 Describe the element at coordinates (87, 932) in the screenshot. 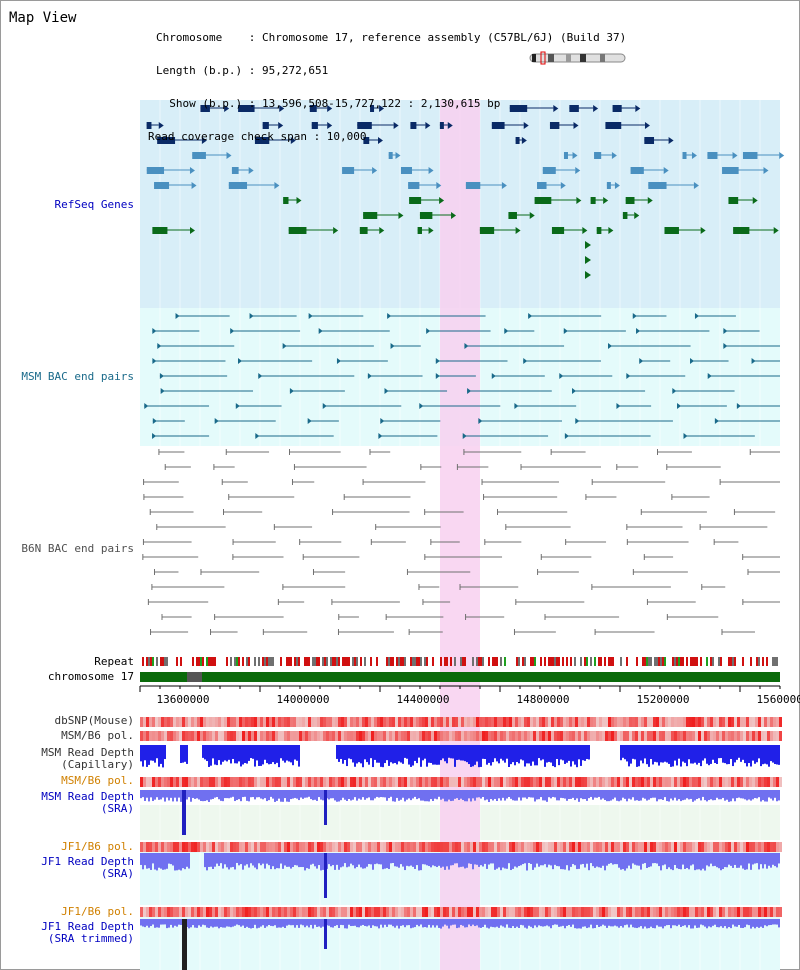

I see `track-label-jf1-depth-trimmed: JF1 Read Depth (SRA trimmed)` at that location.